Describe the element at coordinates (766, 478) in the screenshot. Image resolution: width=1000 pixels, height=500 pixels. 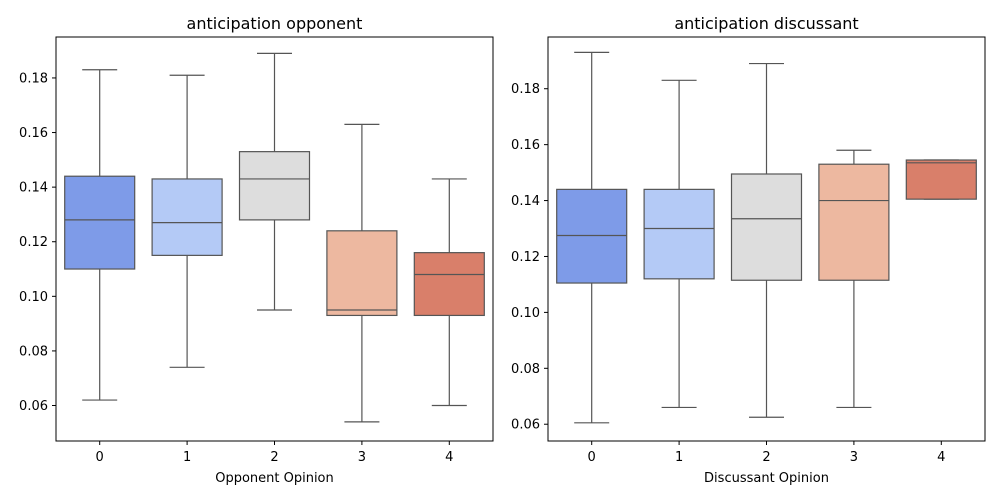
I see `x-axis-label: Discussant Opinion` at that location.